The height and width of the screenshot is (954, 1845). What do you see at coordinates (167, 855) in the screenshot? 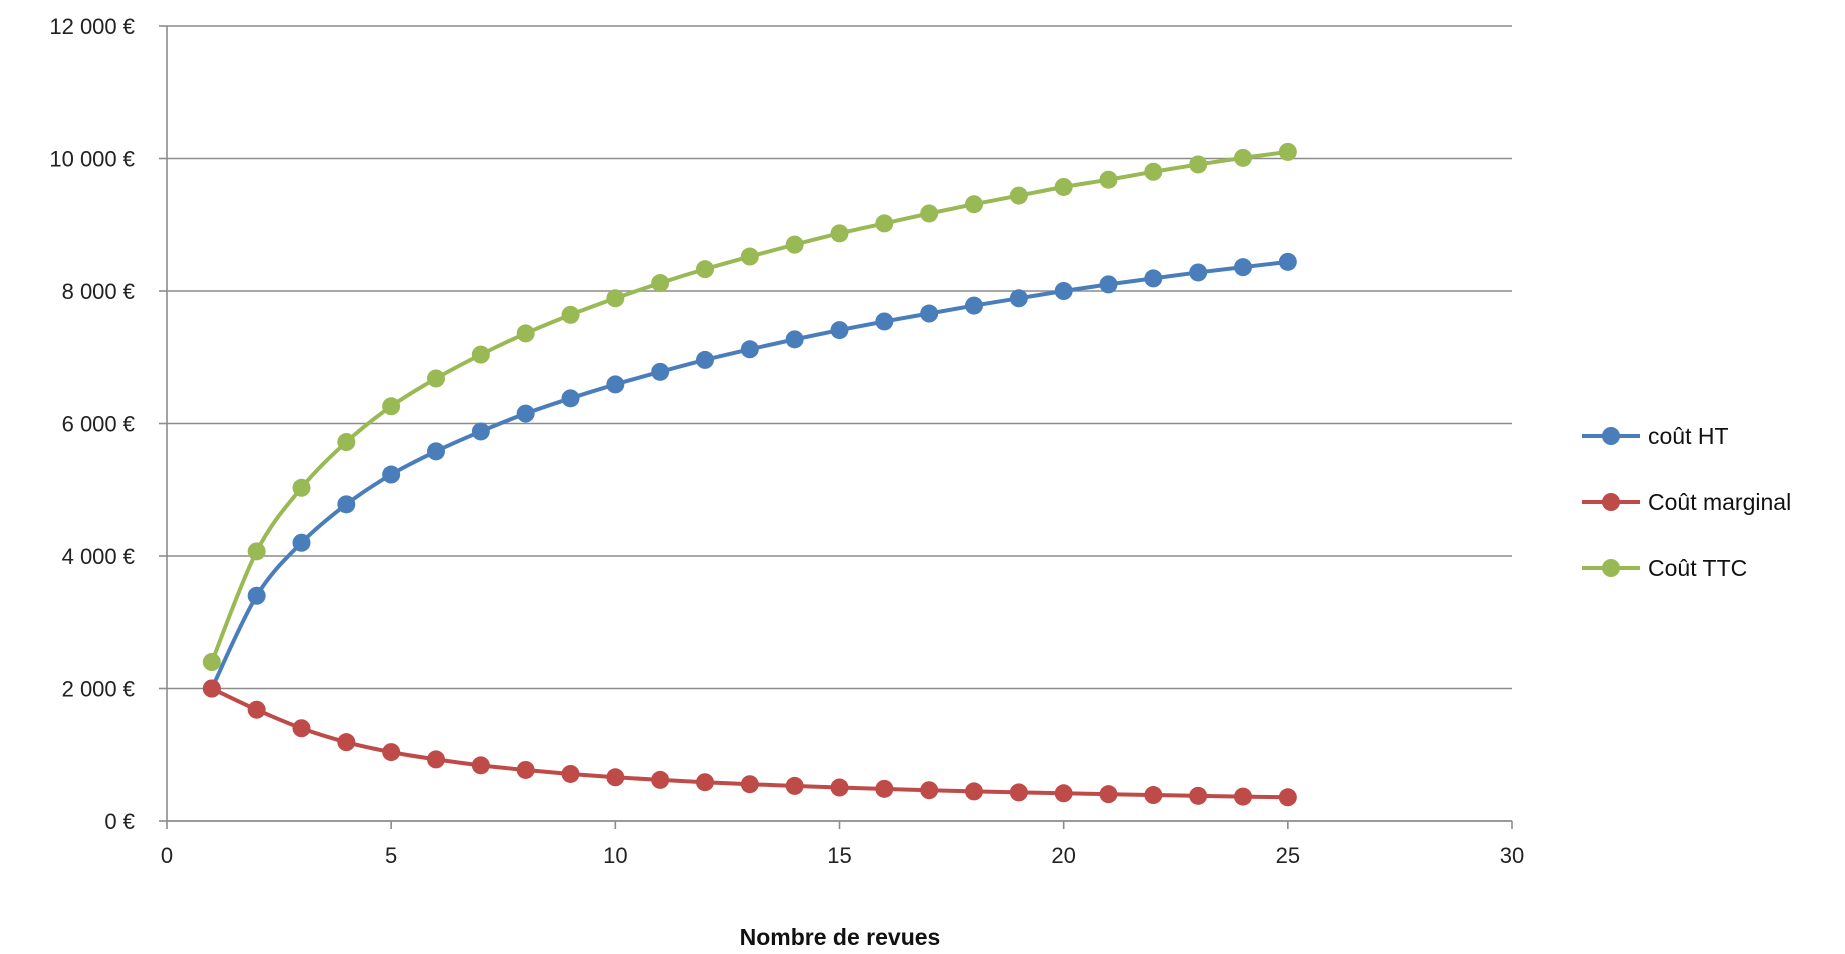
I see `x-tick-label: 0` at bounding box center [167, 855].